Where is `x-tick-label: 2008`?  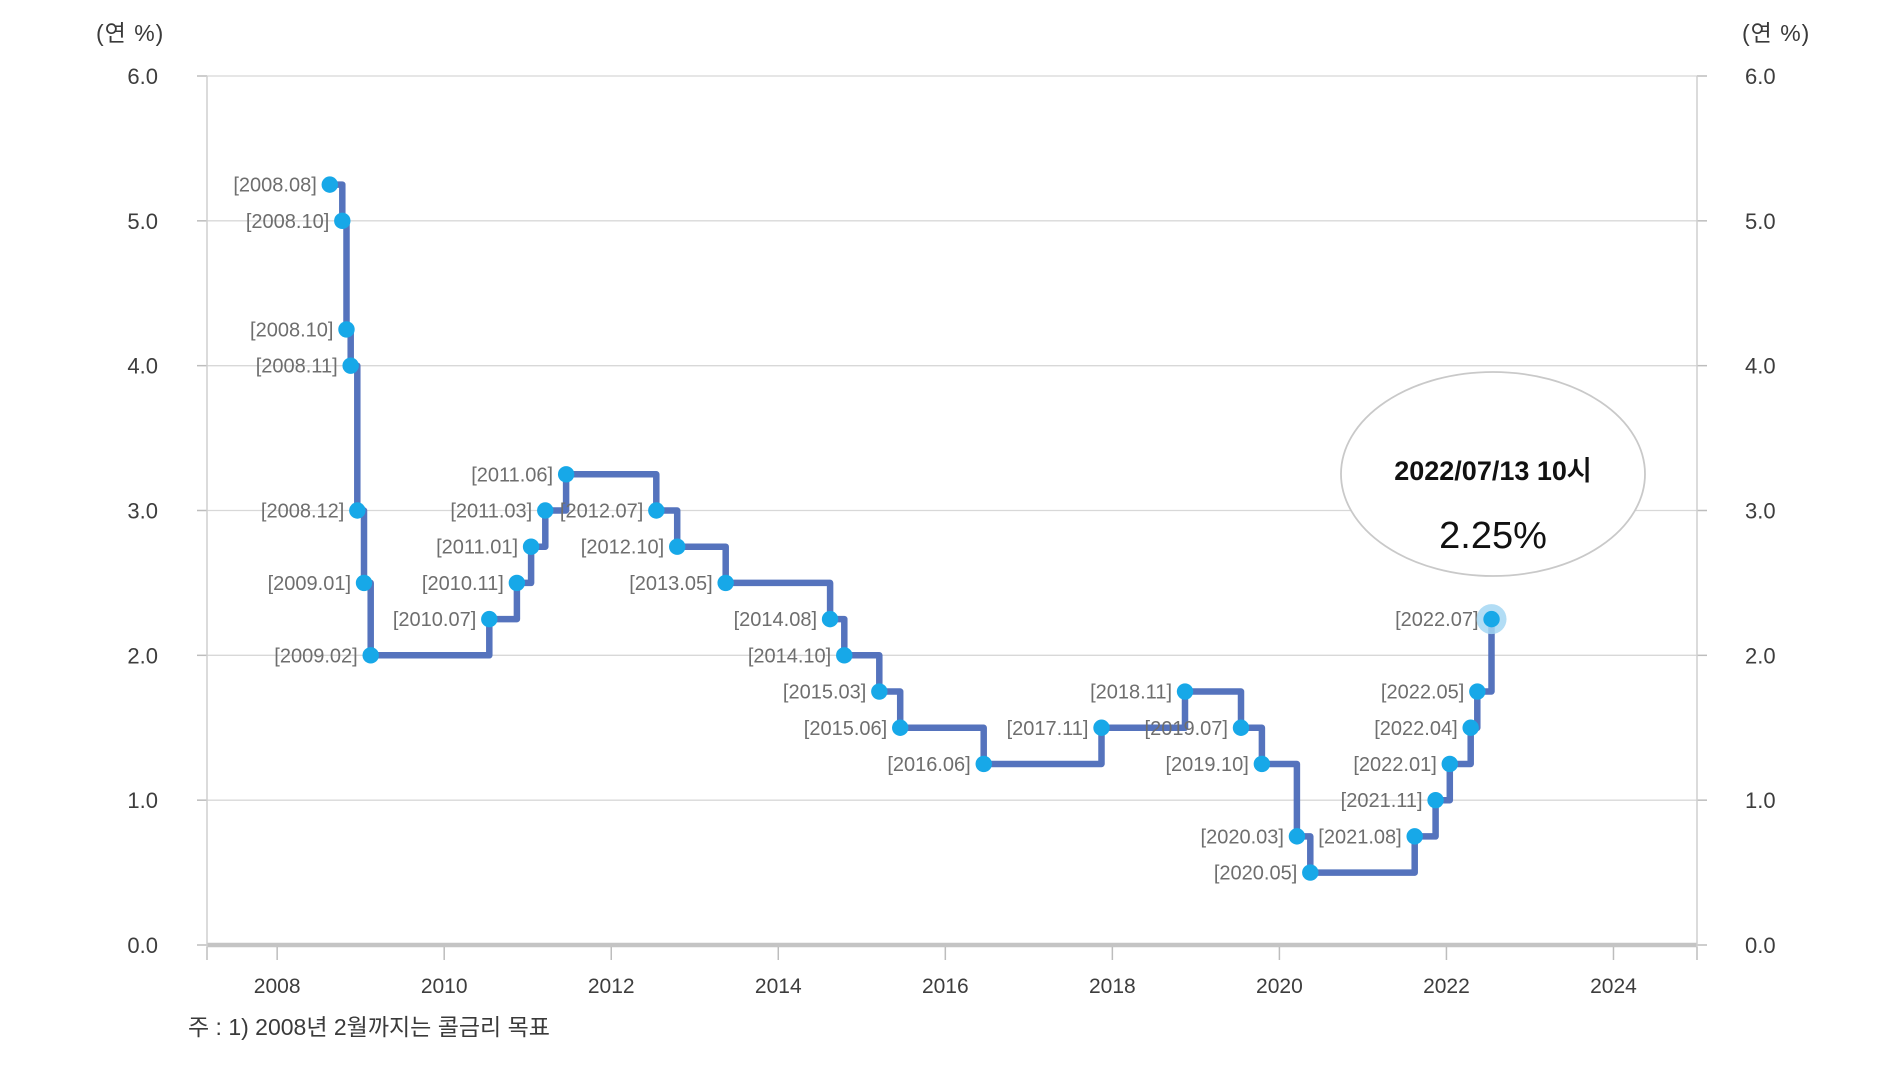 x-tick-label: 2008 is located at coordinates (277, 986).